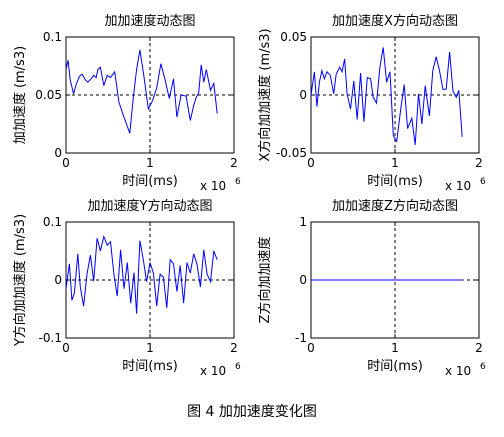  What do you see at coordinates (50, 338) in the screenshot?
I see `y-tick-label: -0.1` at bounding box center [50, 338].